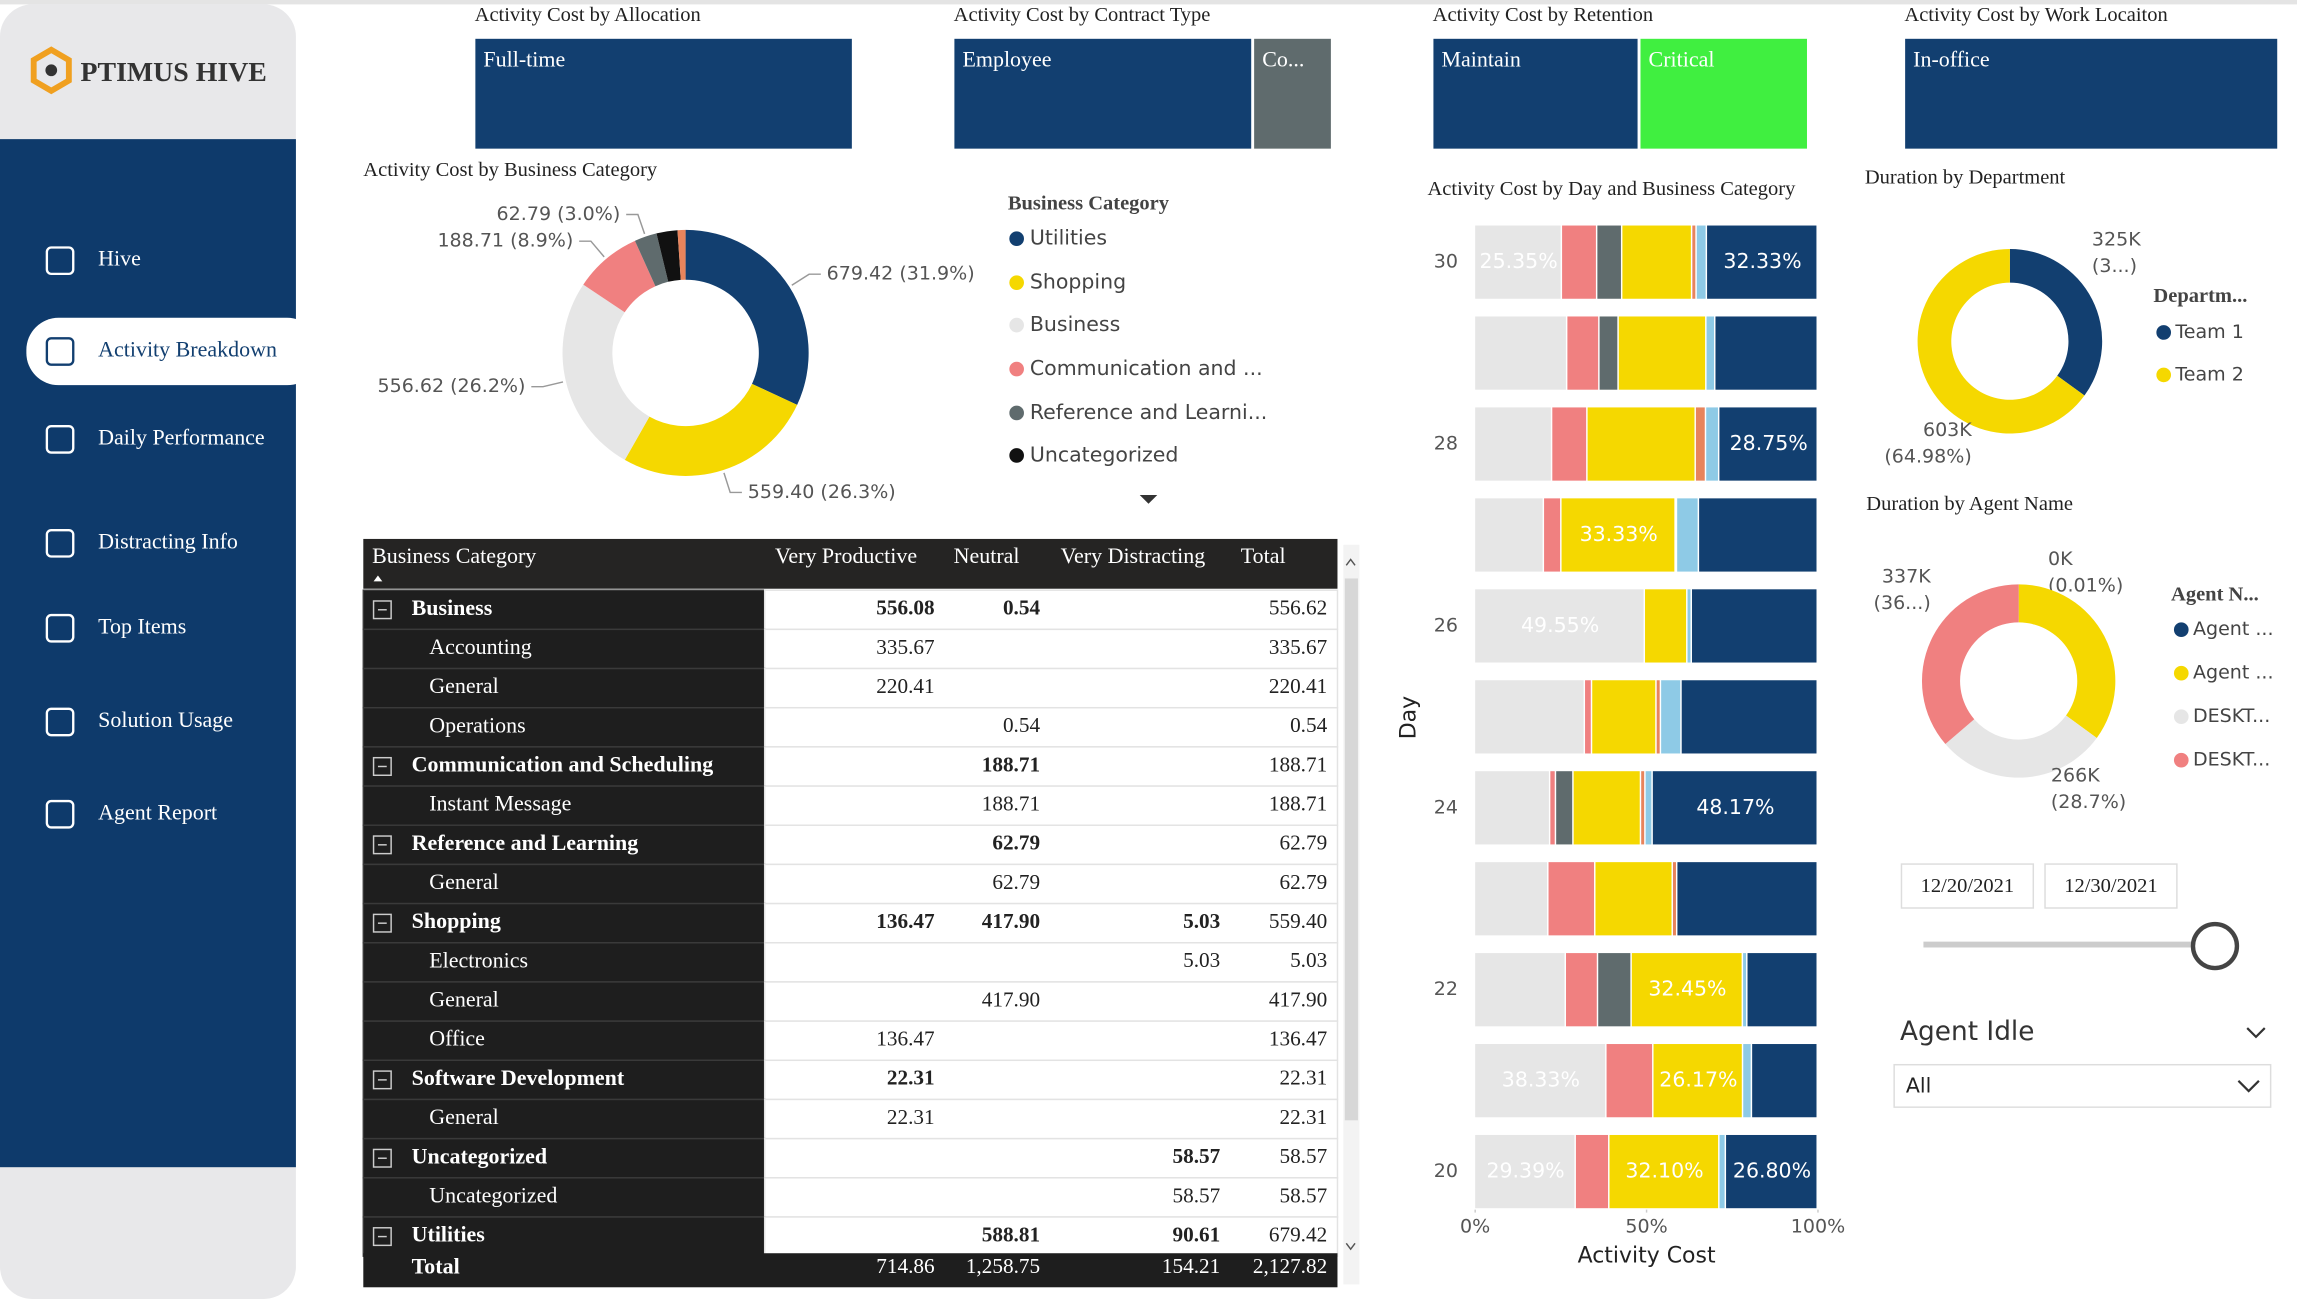 Image resolution: width=2297 pixels, height=1299 pixels. Describe the element at coordinates (2215, 946) in the screenshot. I see `slider-thumb` at that location.